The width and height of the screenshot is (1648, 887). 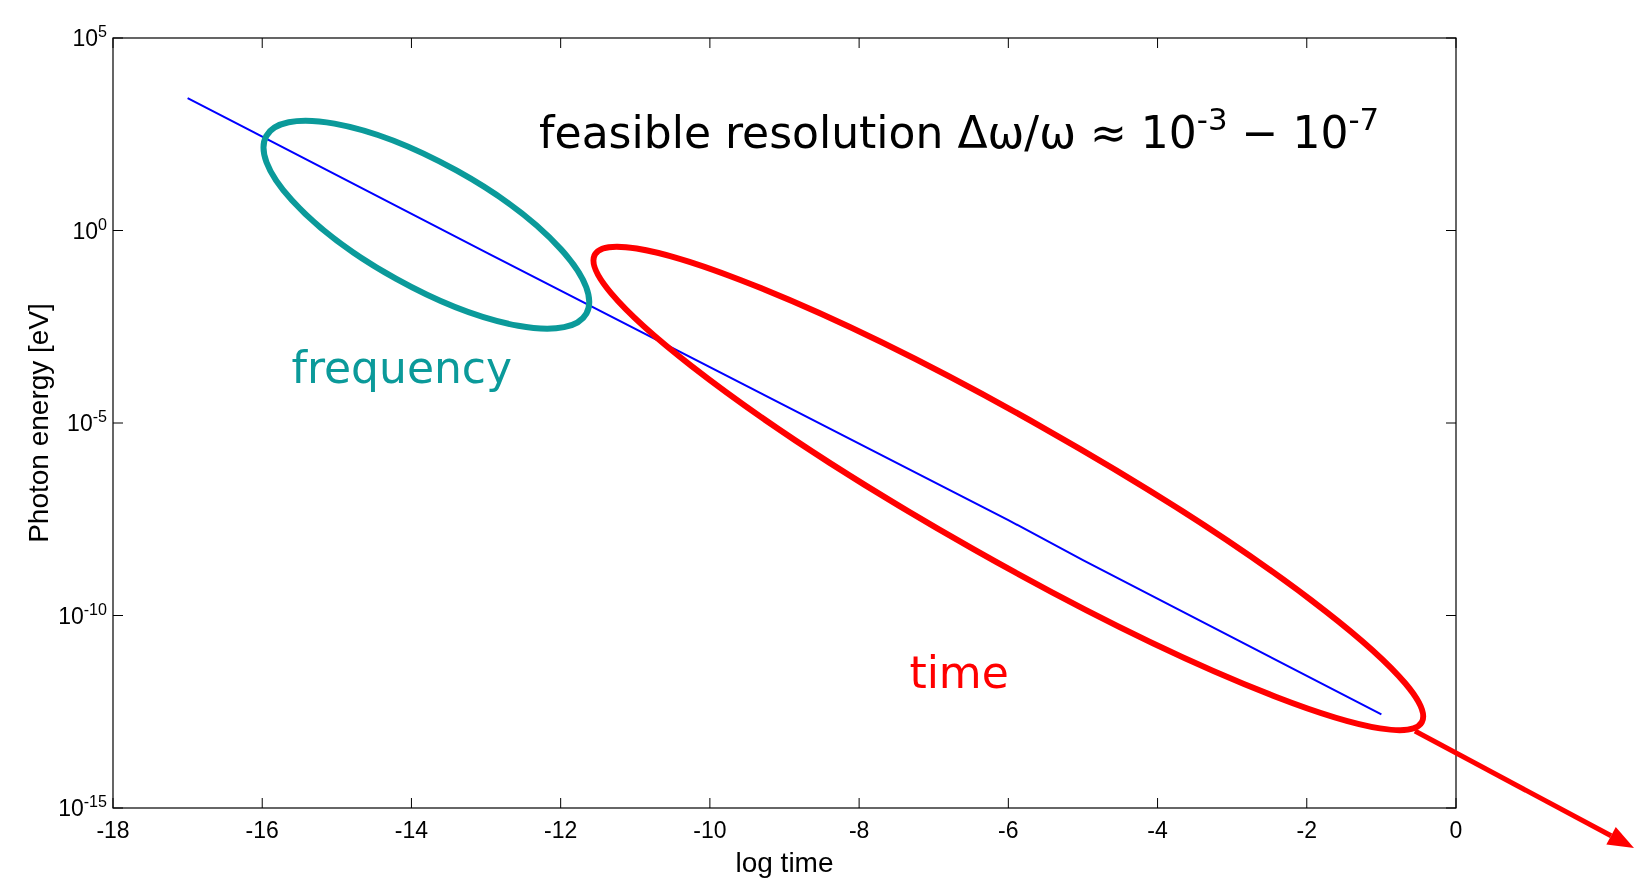 I want to click on y-tick-label: 10$^{-5}$, so click(x=87, y=421).